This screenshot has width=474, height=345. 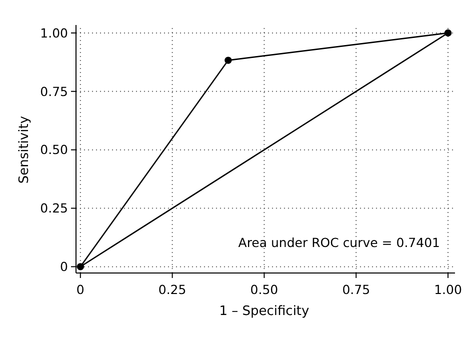 What do you see at coordinates (264, 311) in the screenshot?
I see `x-axis-title: 1 – Specificity` at bounding box center [264, 311].